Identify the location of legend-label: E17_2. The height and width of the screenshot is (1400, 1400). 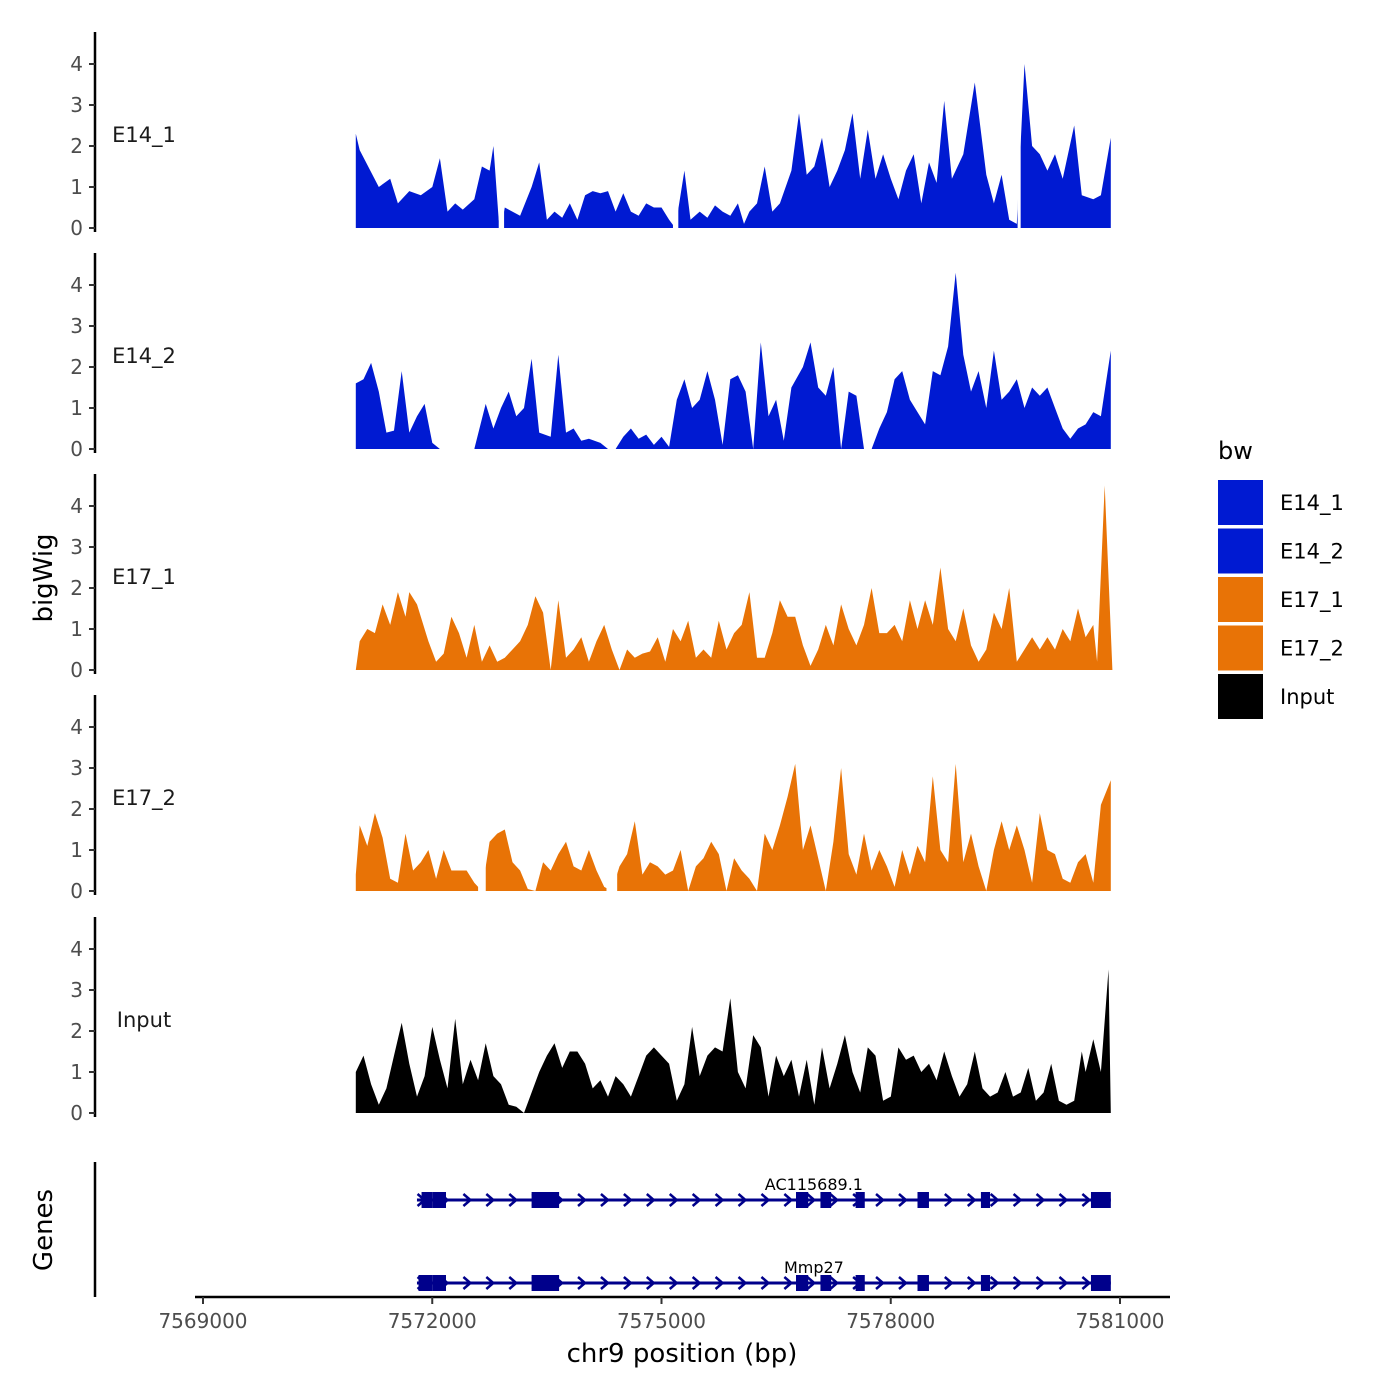
(1312, 649).